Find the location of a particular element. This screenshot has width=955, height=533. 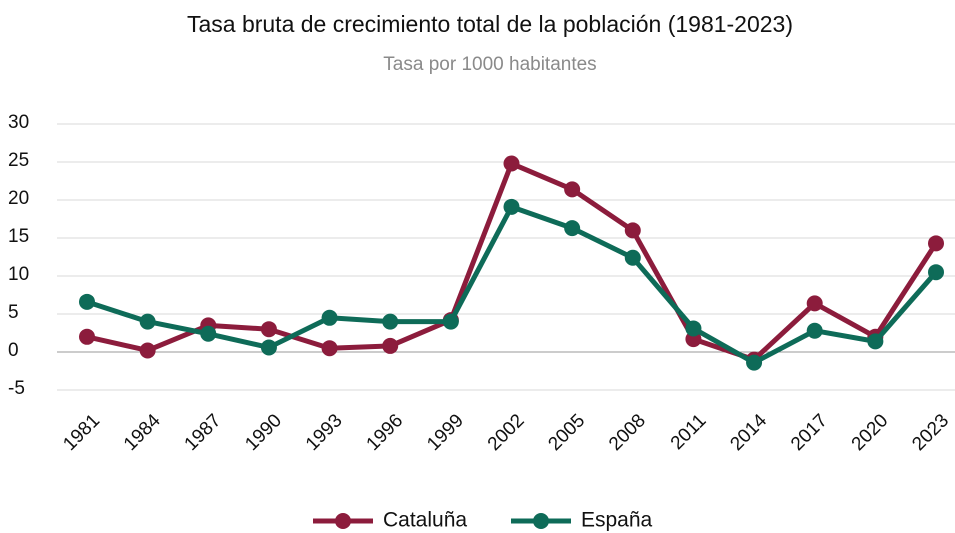

x-tick-label: 1990 is located at coordinates (263, 432).